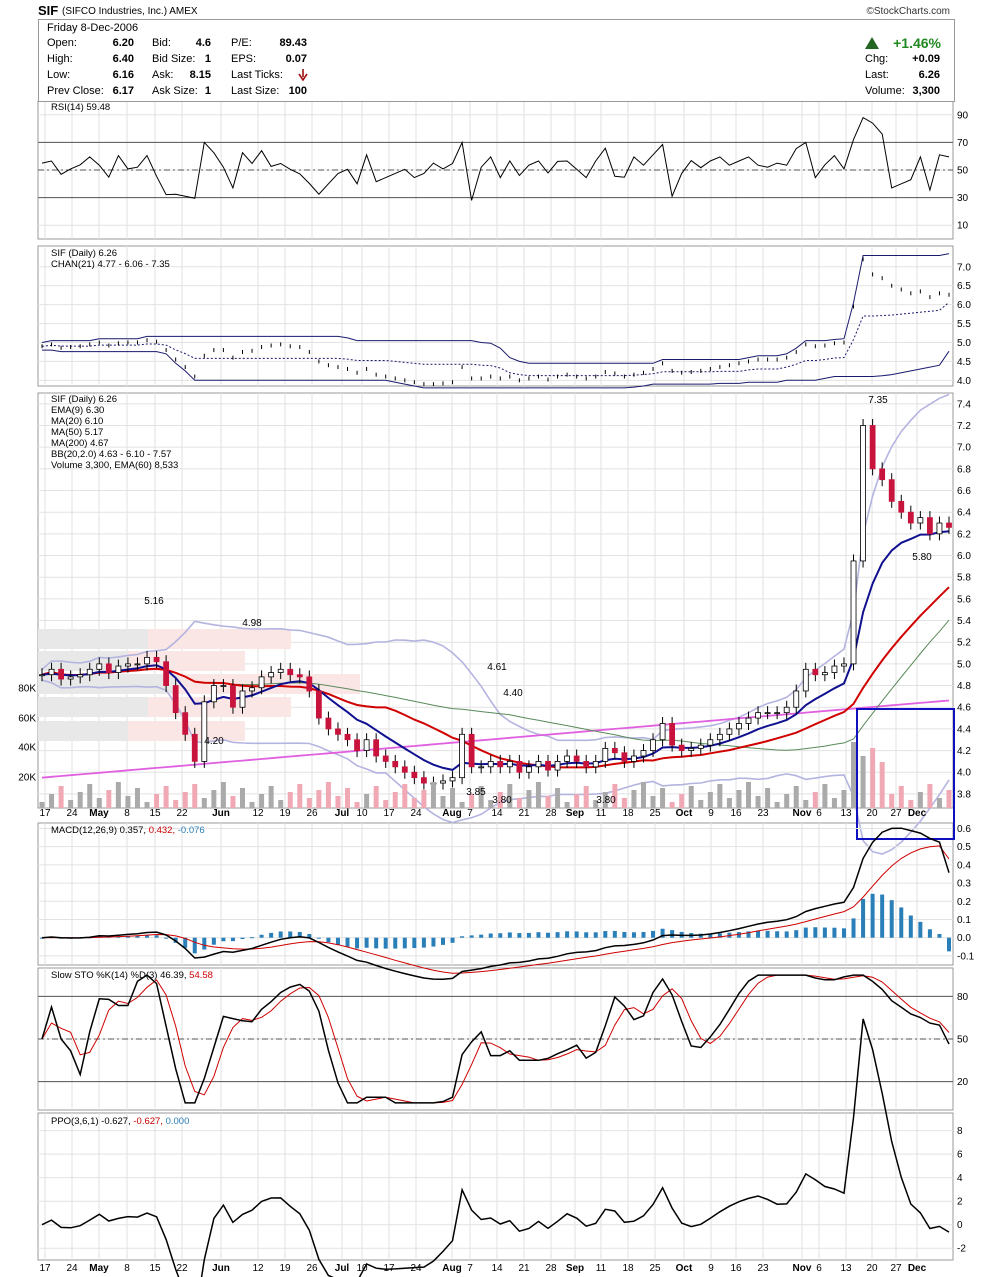 Image resolution: width=990 pixels, height=1277 pixels. What do you see at coordinates (736, 1268) in the screenshot?
I see `x-label-1-25: 16` at bounding box center [736, 1268].